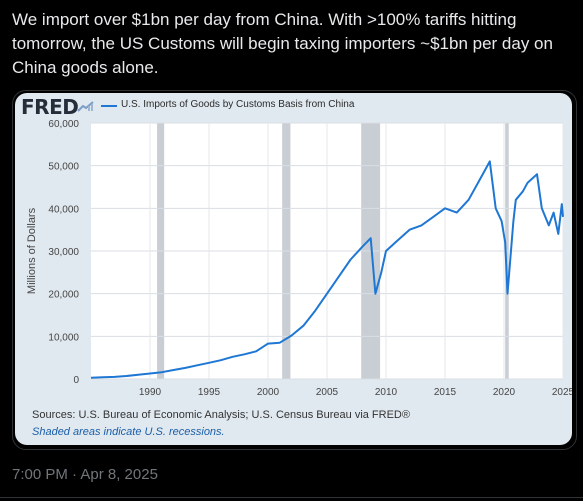  Describe the element at coordinates (63, 209) in the screenshot. I see `y-tick-label: 40,000` at that location.